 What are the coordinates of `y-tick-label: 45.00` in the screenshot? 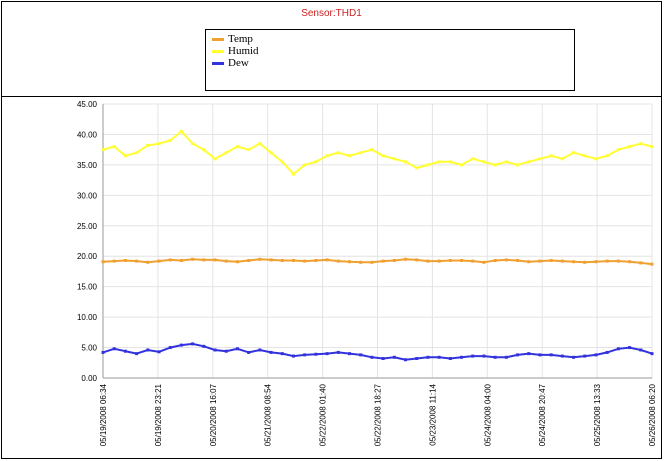 It's located at (87, 104).